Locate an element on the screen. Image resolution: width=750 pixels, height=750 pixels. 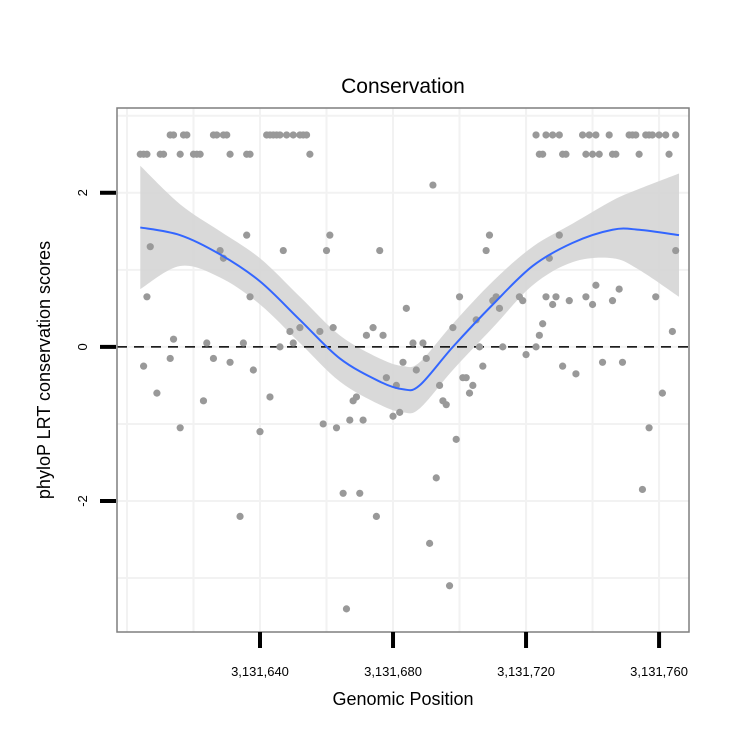
y-tick-label: -2 is located at coordinates (82, 501).